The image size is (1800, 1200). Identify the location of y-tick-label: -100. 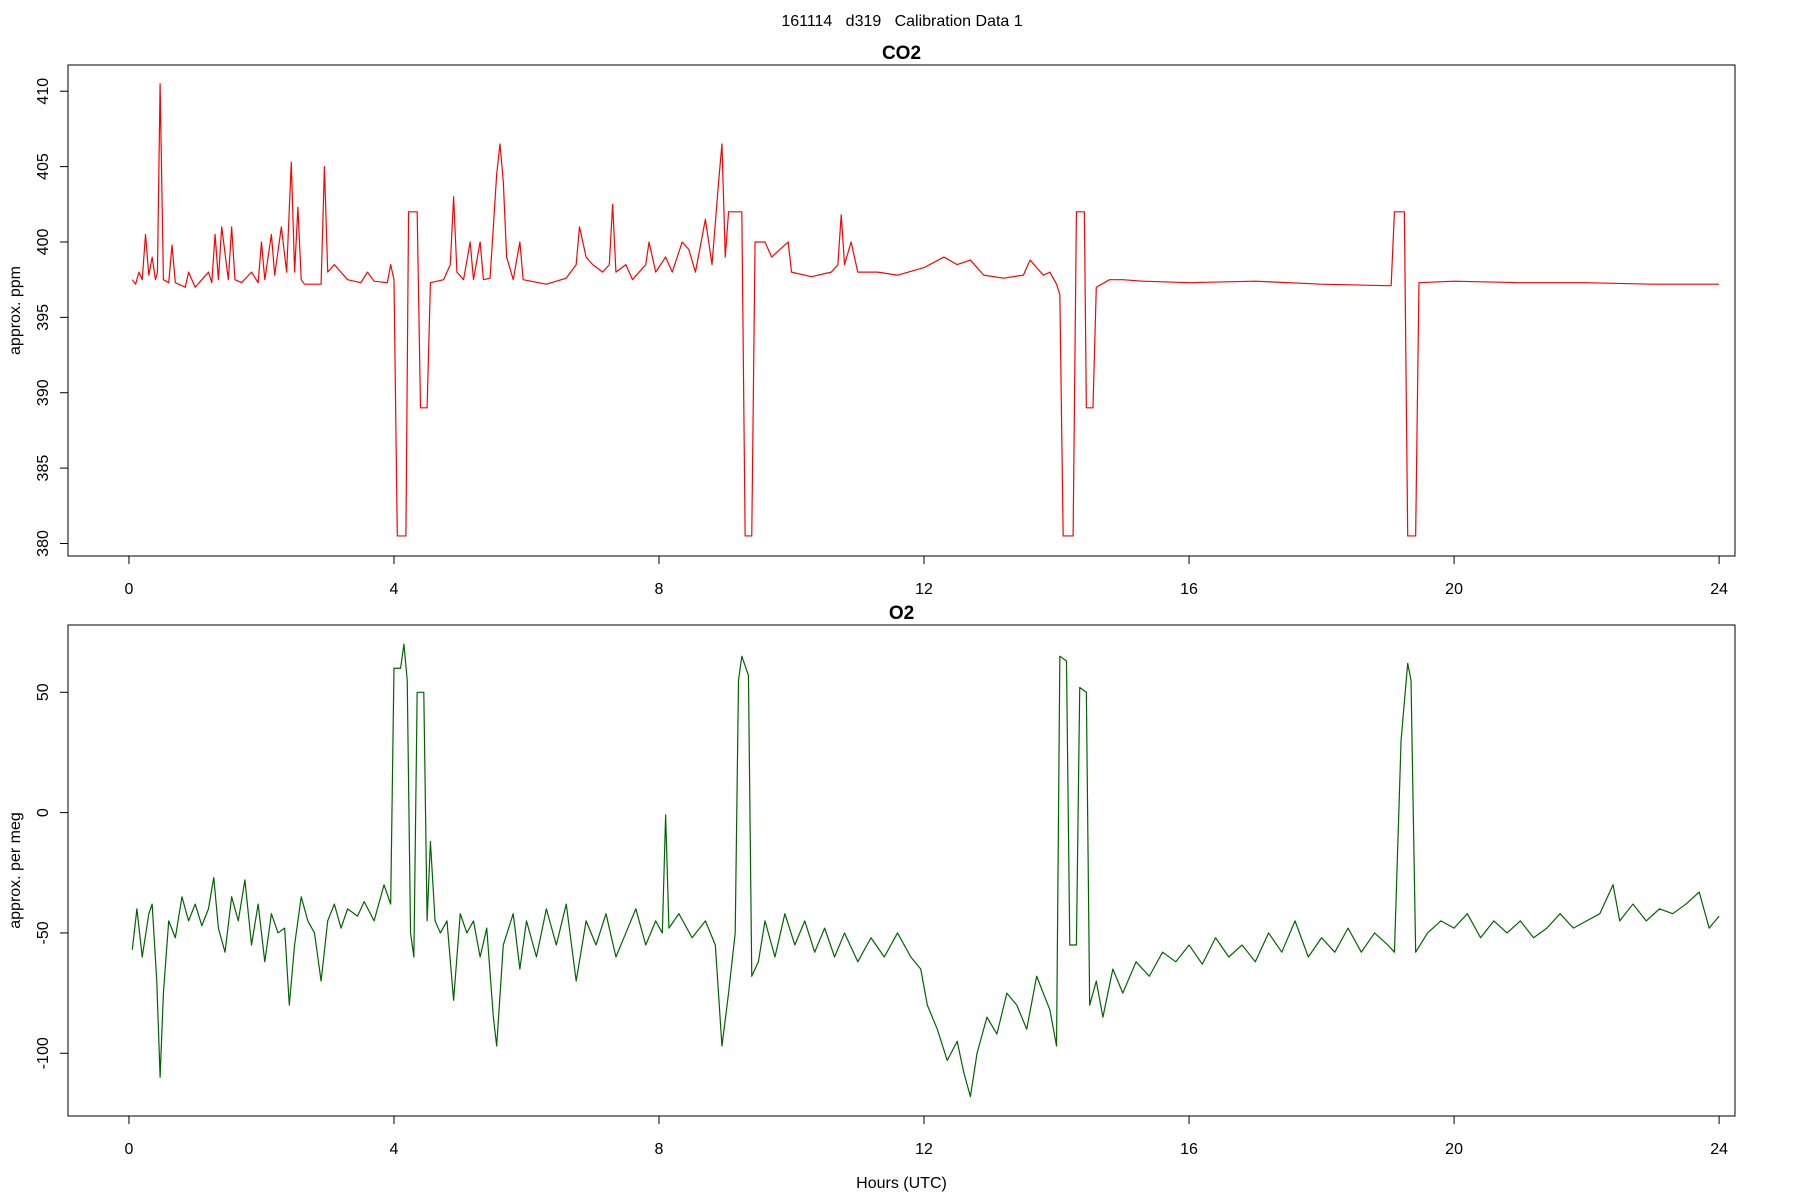
(43, 1053).